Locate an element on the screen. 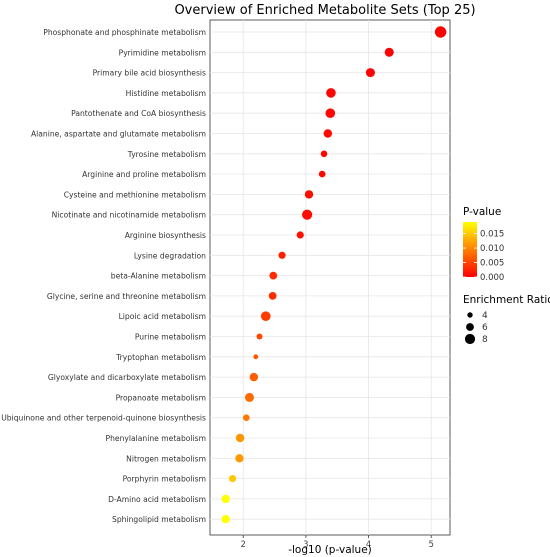  y-tick-label: Tryptophan metabolism is located at coordinates (160, 357).